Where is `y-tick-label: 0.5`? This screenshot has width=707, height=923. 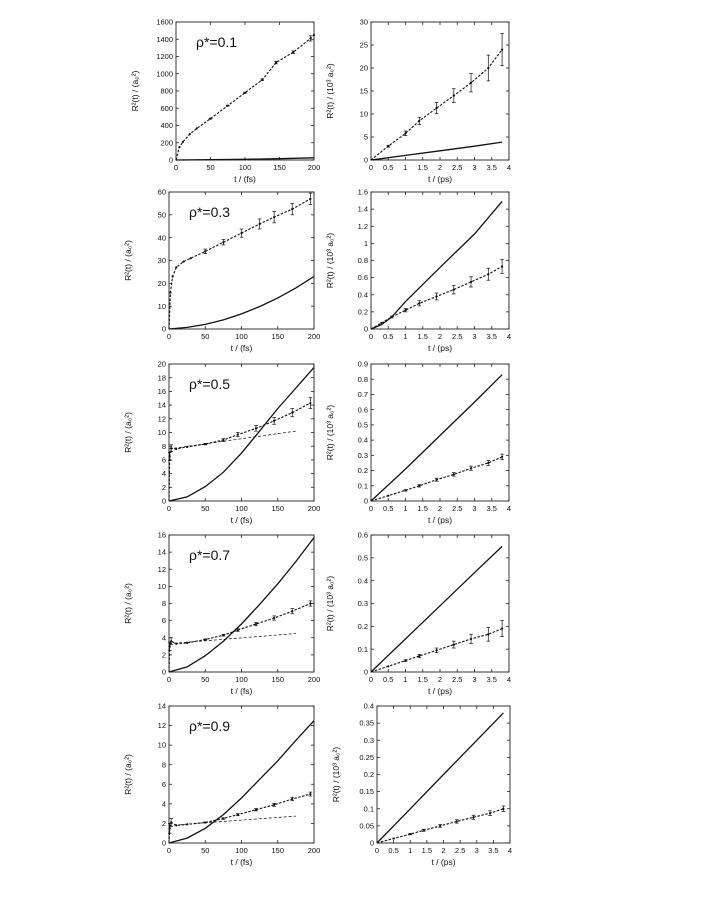 y-tick-label: 0.5 is located at coordinates (363, 557).